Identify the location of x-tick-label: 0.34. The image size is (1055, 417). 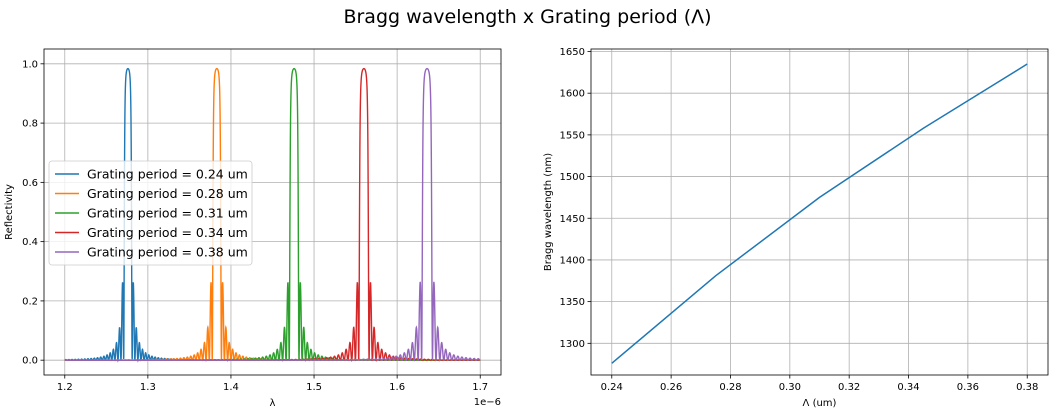
(908, 387).